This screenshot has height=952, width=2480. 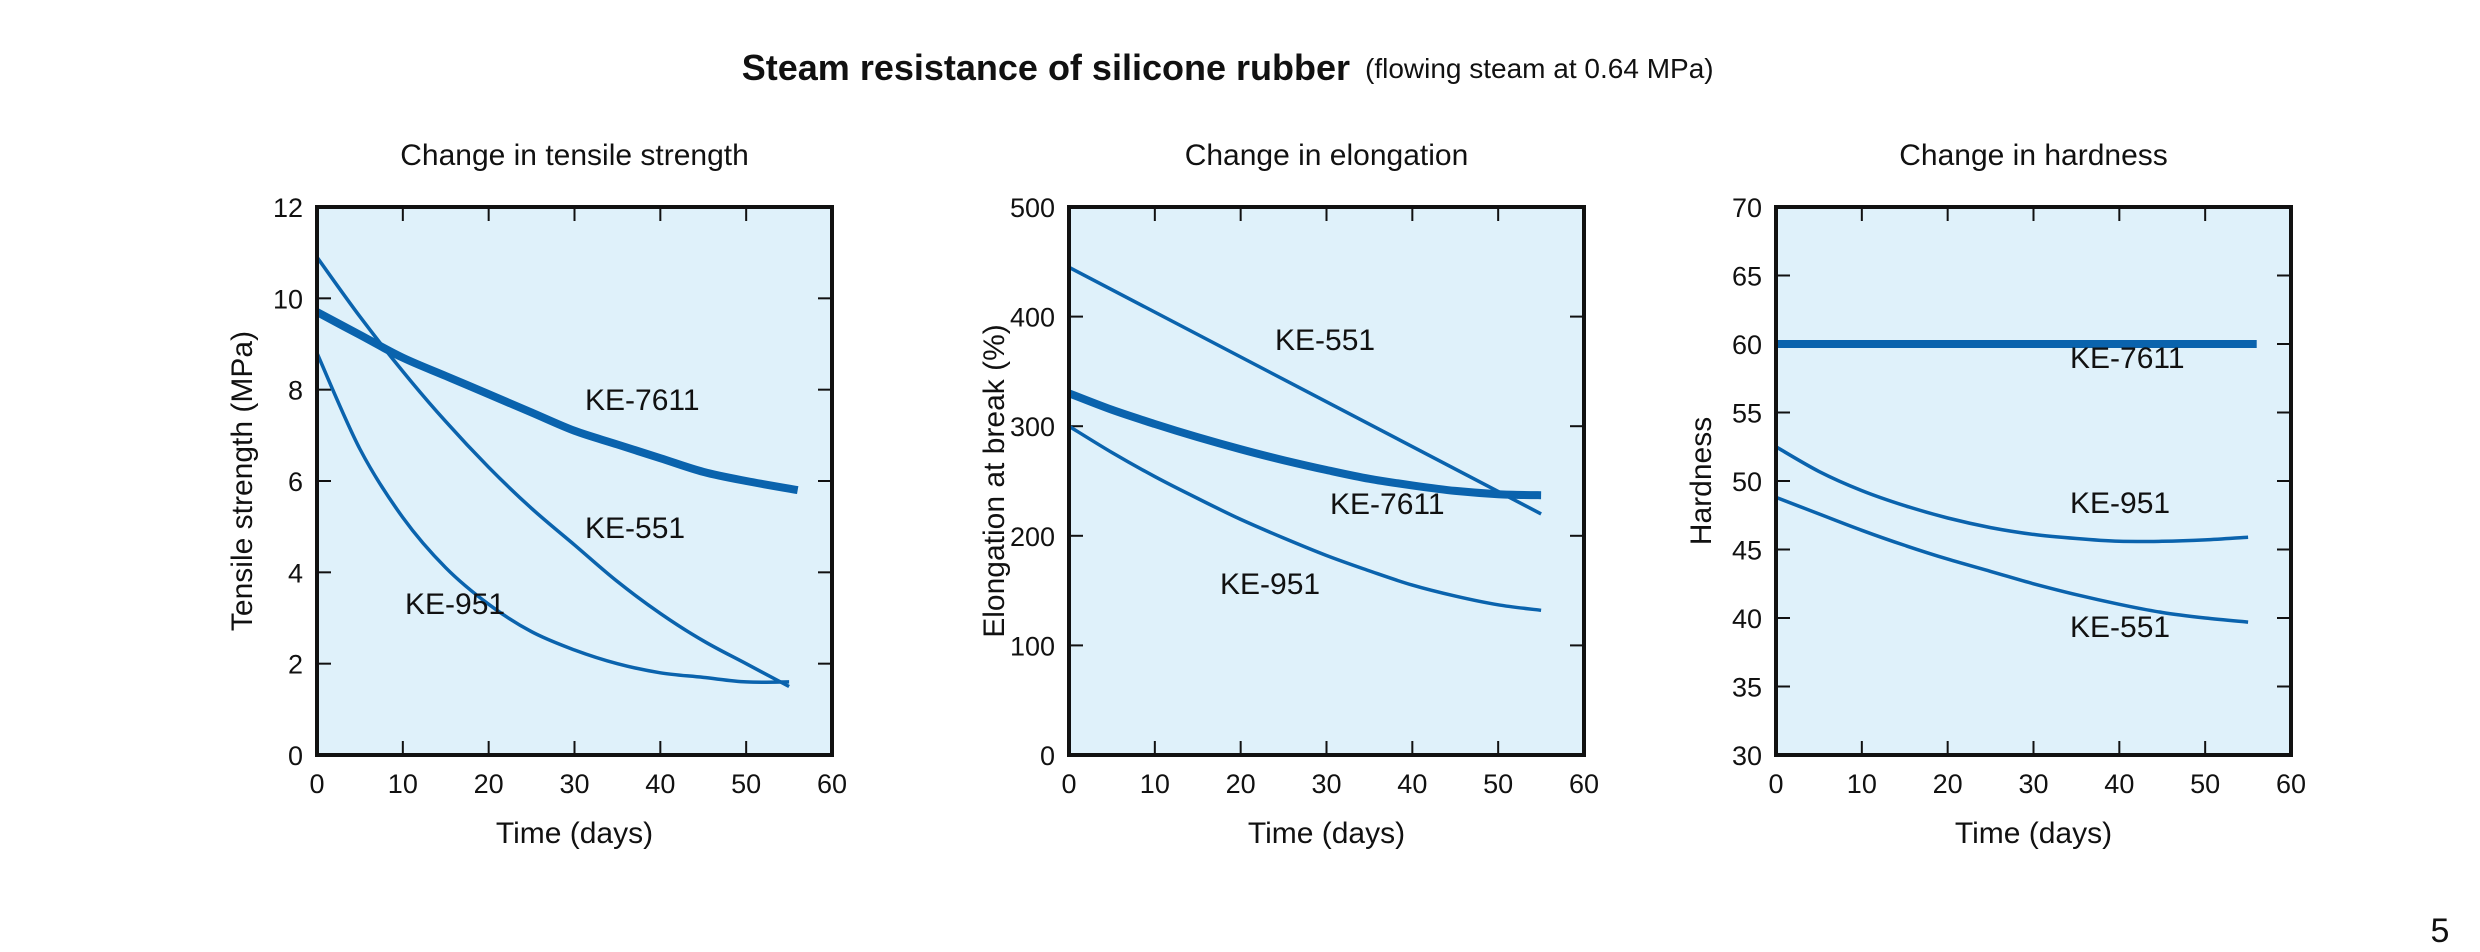 I want to click on y-tick-label: 30, so click(x=1747, y=756).